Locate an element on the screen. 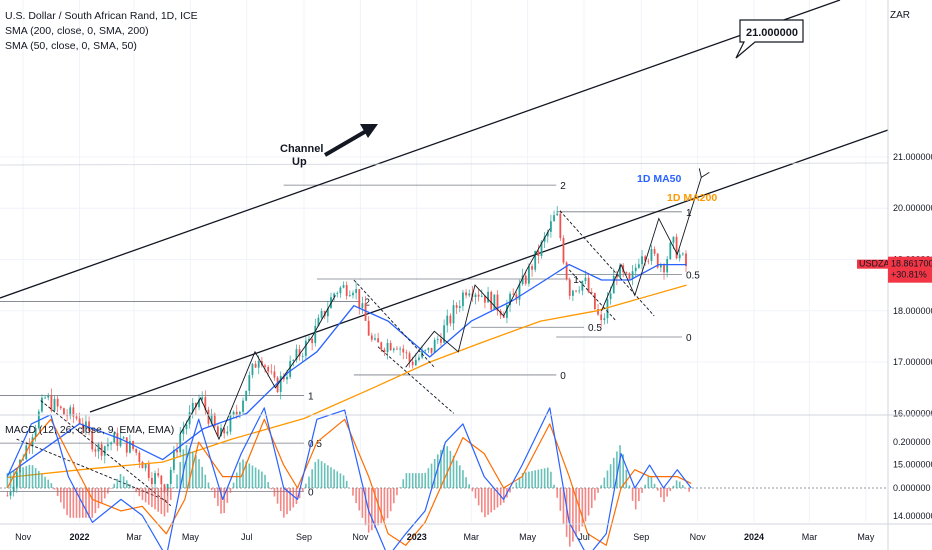 Image resolution: width=932 pixels, height=550 pixels. projection-zigzag-target is located at coordinates (651, 244).